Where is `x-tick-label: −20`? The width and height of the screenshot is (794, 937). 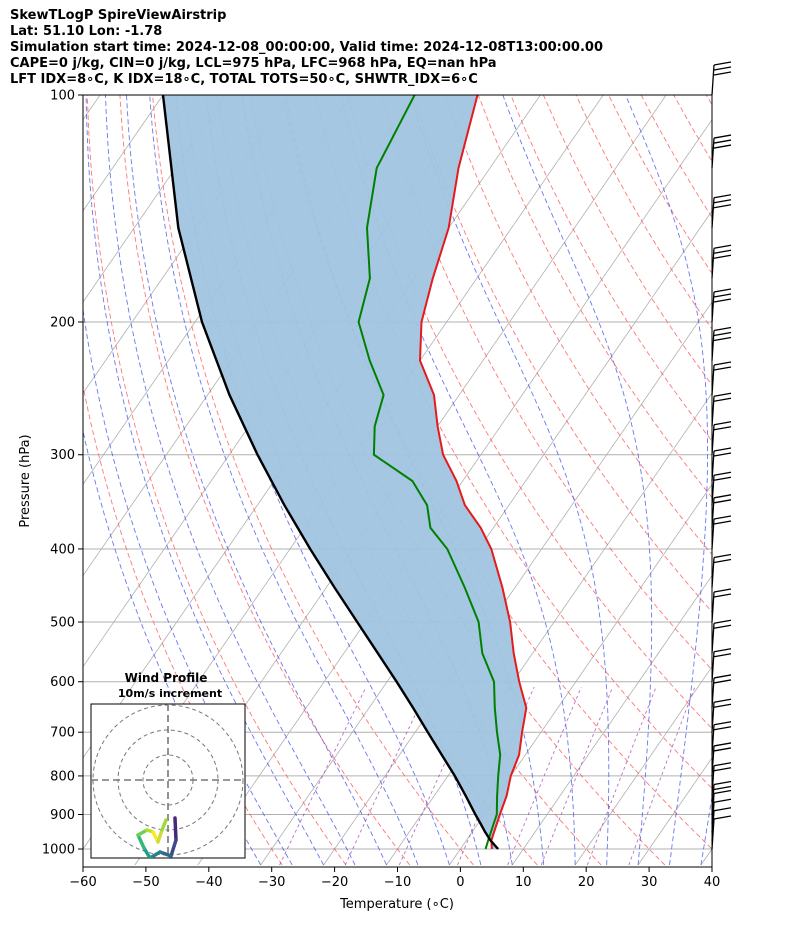
x-tick-label: −20 is located at coordinates (334, 882).